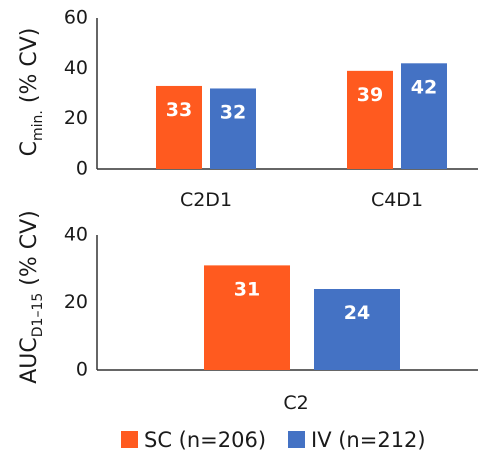 This screenshot has width=487, height=456. What do you see at coordinates (29, 148) in the screenshot?
I see `top-y-axis-label-main: C` at bounding box center [29, 148].